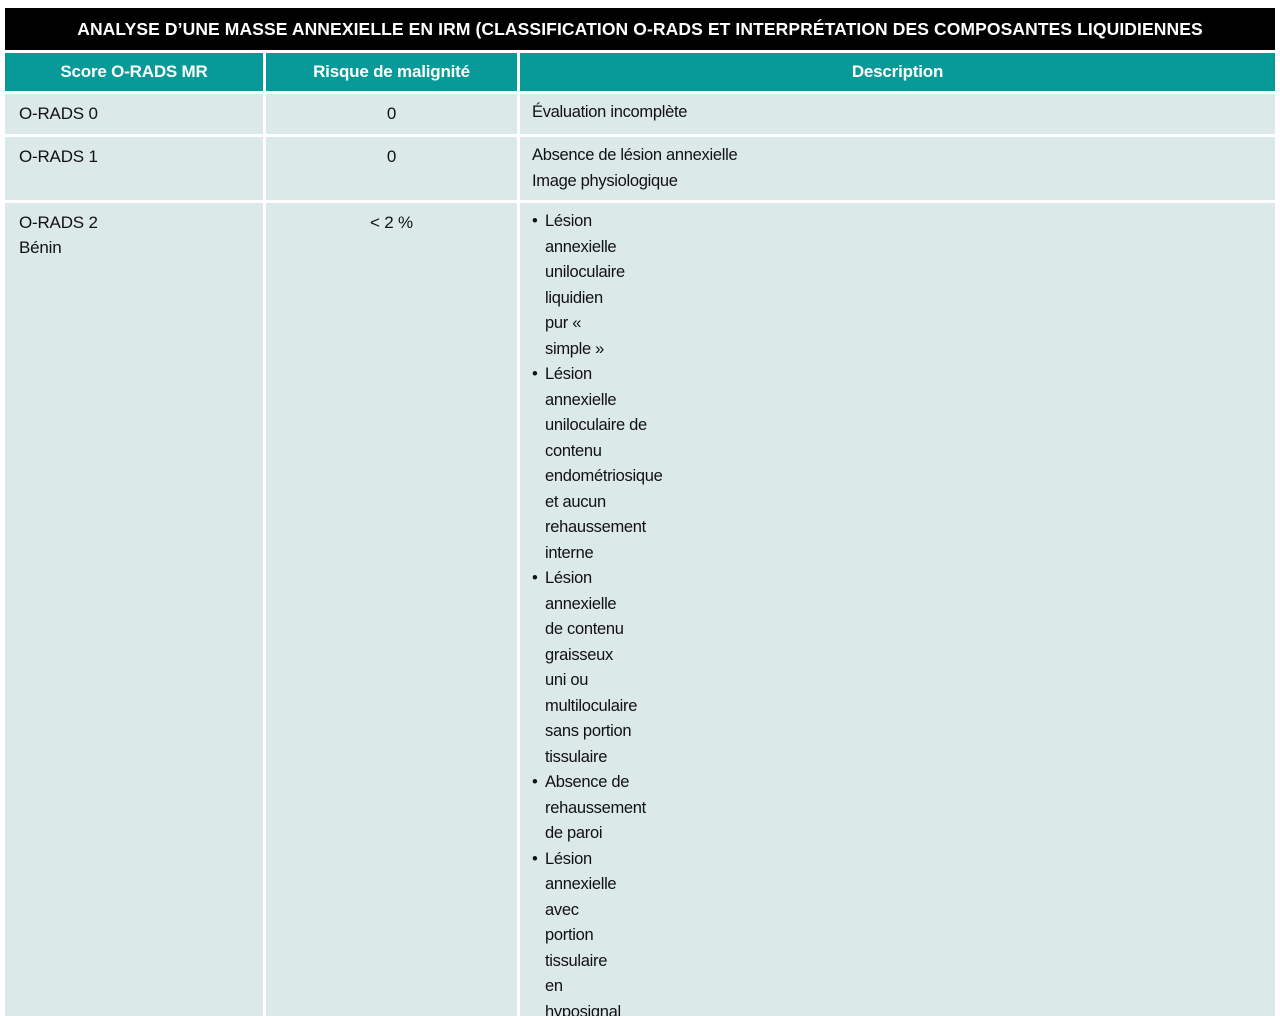  Describe the element at coordinates (595, 807) in the screenshot. I see `description-text: Absence de rehaussement de paroi` at that location.